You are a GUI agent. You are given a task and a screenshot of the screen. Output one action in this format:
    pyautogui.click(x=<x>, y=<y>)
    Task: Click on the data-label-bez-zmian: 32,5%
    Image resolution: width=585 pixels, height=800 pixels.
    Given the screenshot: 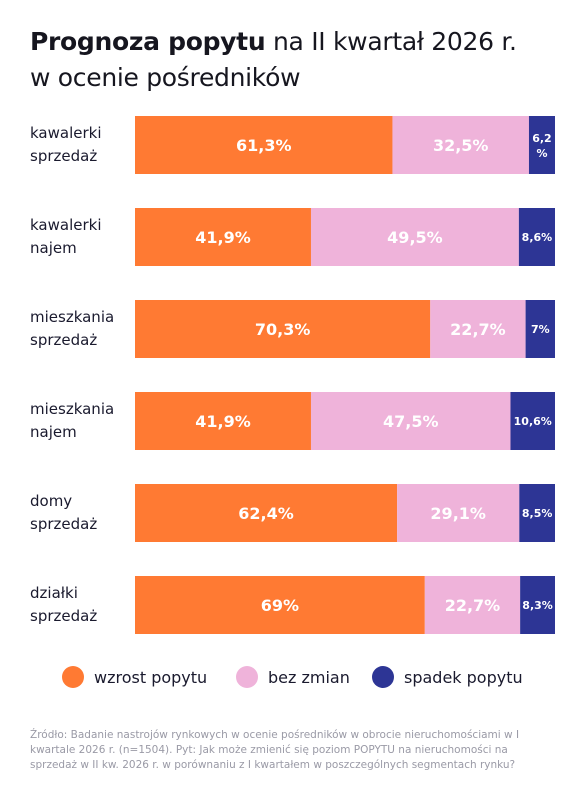 What is the action you would take?
    pyautogui.click(x=461, y=145)
    